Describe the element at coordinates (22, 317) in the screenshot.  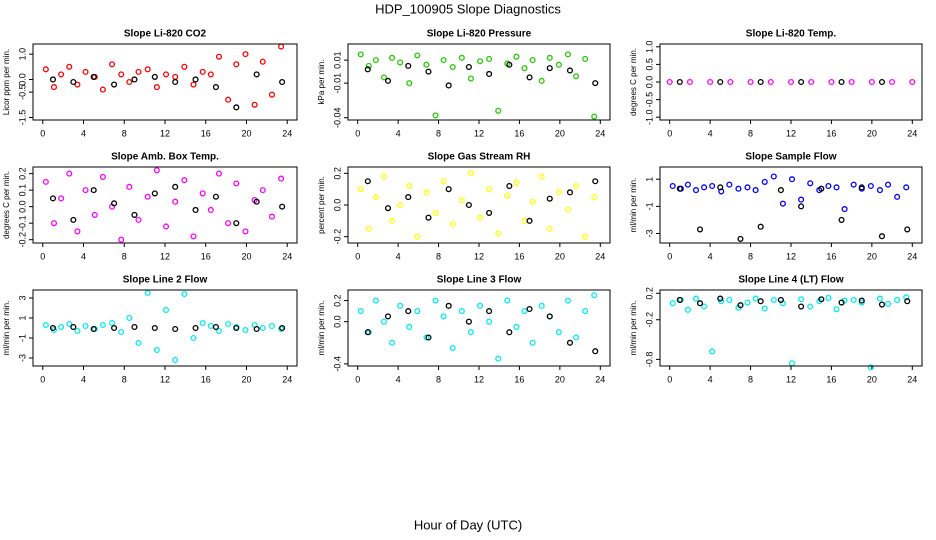
I see `y-tick-label: 1` at that location.